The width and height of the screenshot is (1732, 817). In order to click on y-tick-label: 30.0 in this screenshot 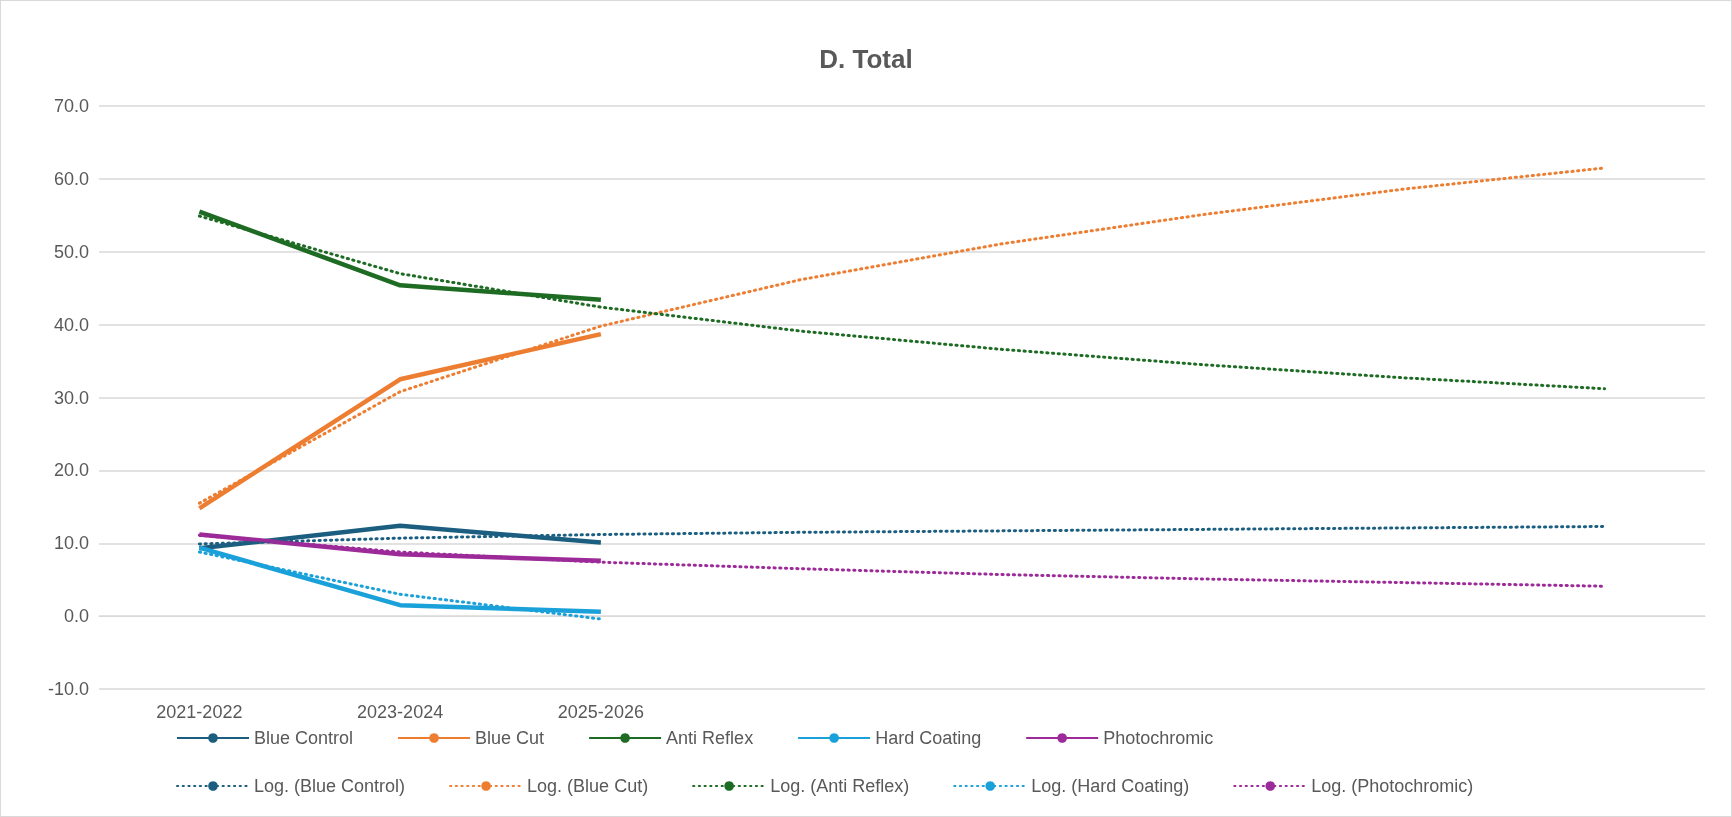, I will do `click(71, 397)`.